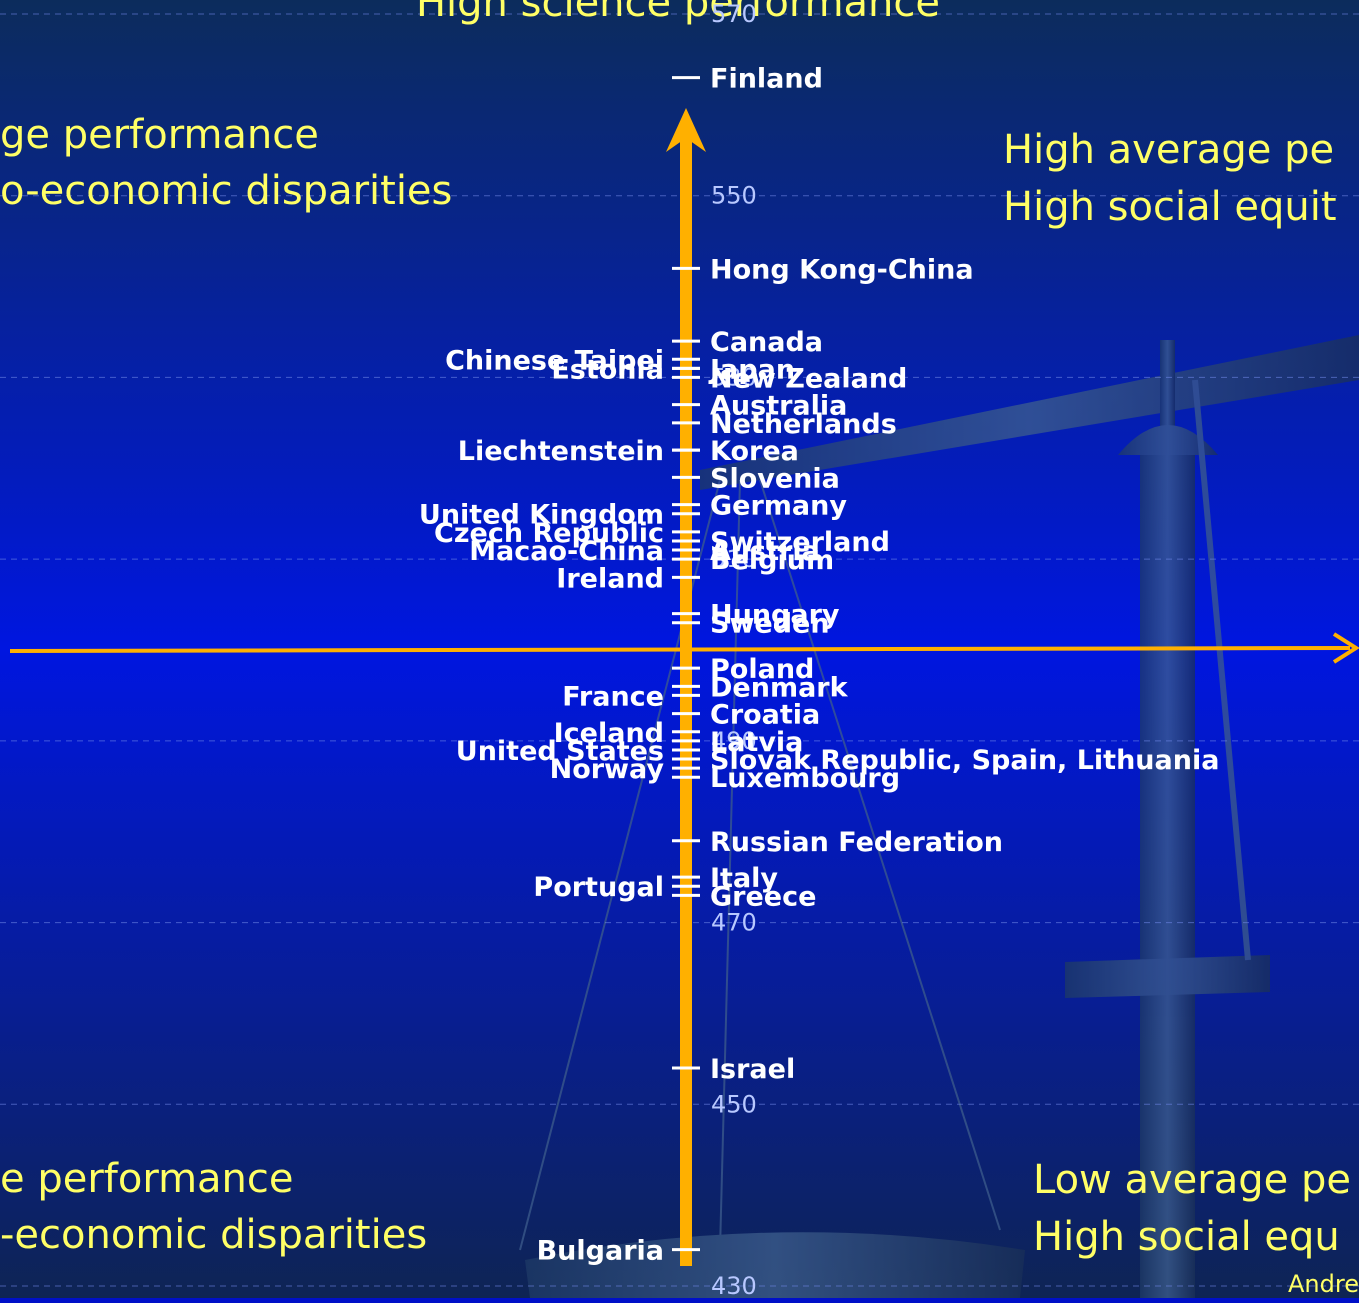 This screenshot has width=1359, height=1303. What do you see at coordinates (842, 269) in the screenshot?
I see `label-hong-kong-china: Hong Kong-China` at bounding box center [842, 269].